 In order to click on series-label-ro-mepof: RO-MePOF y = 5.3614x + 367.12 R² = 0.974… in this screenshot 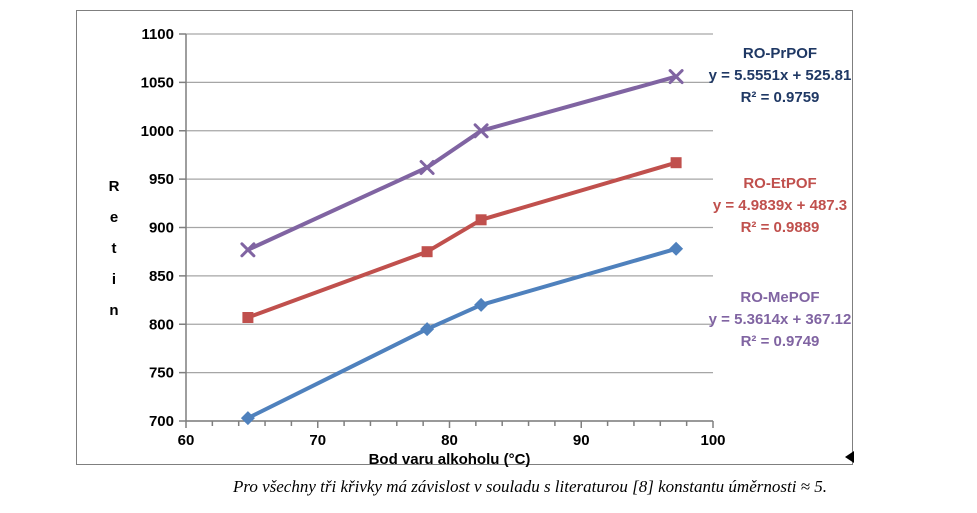, I will do `click(780, 320)`.